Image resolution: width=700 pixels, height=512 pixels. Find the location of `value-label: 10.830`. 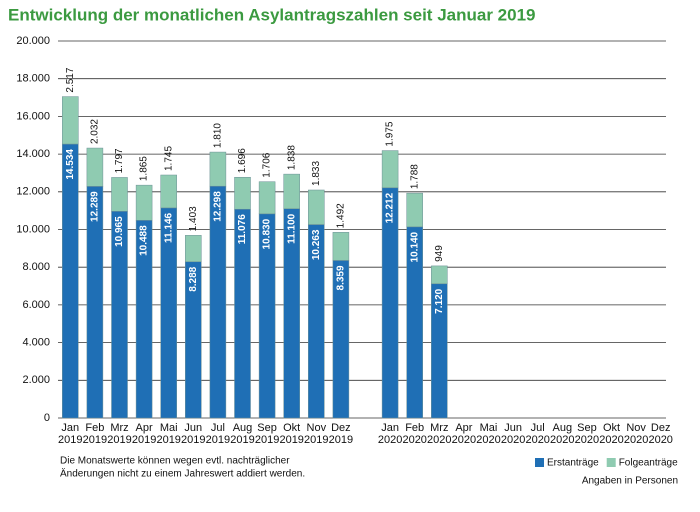

value-label: 10.830 is located at coordinates (267, 233).